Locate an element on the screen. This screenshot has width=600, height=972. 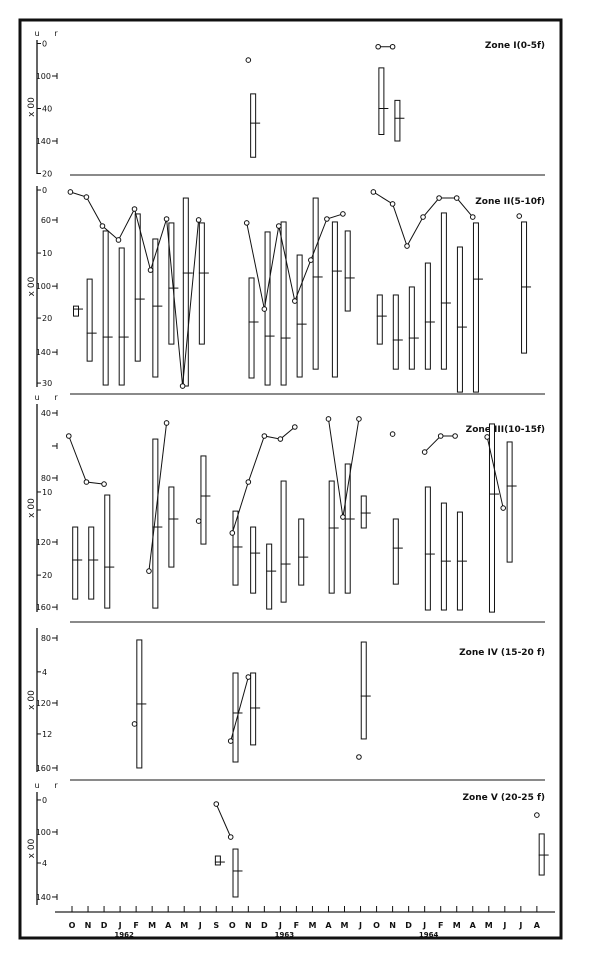
tick-label: 60 is located at coordinates (46, 220).